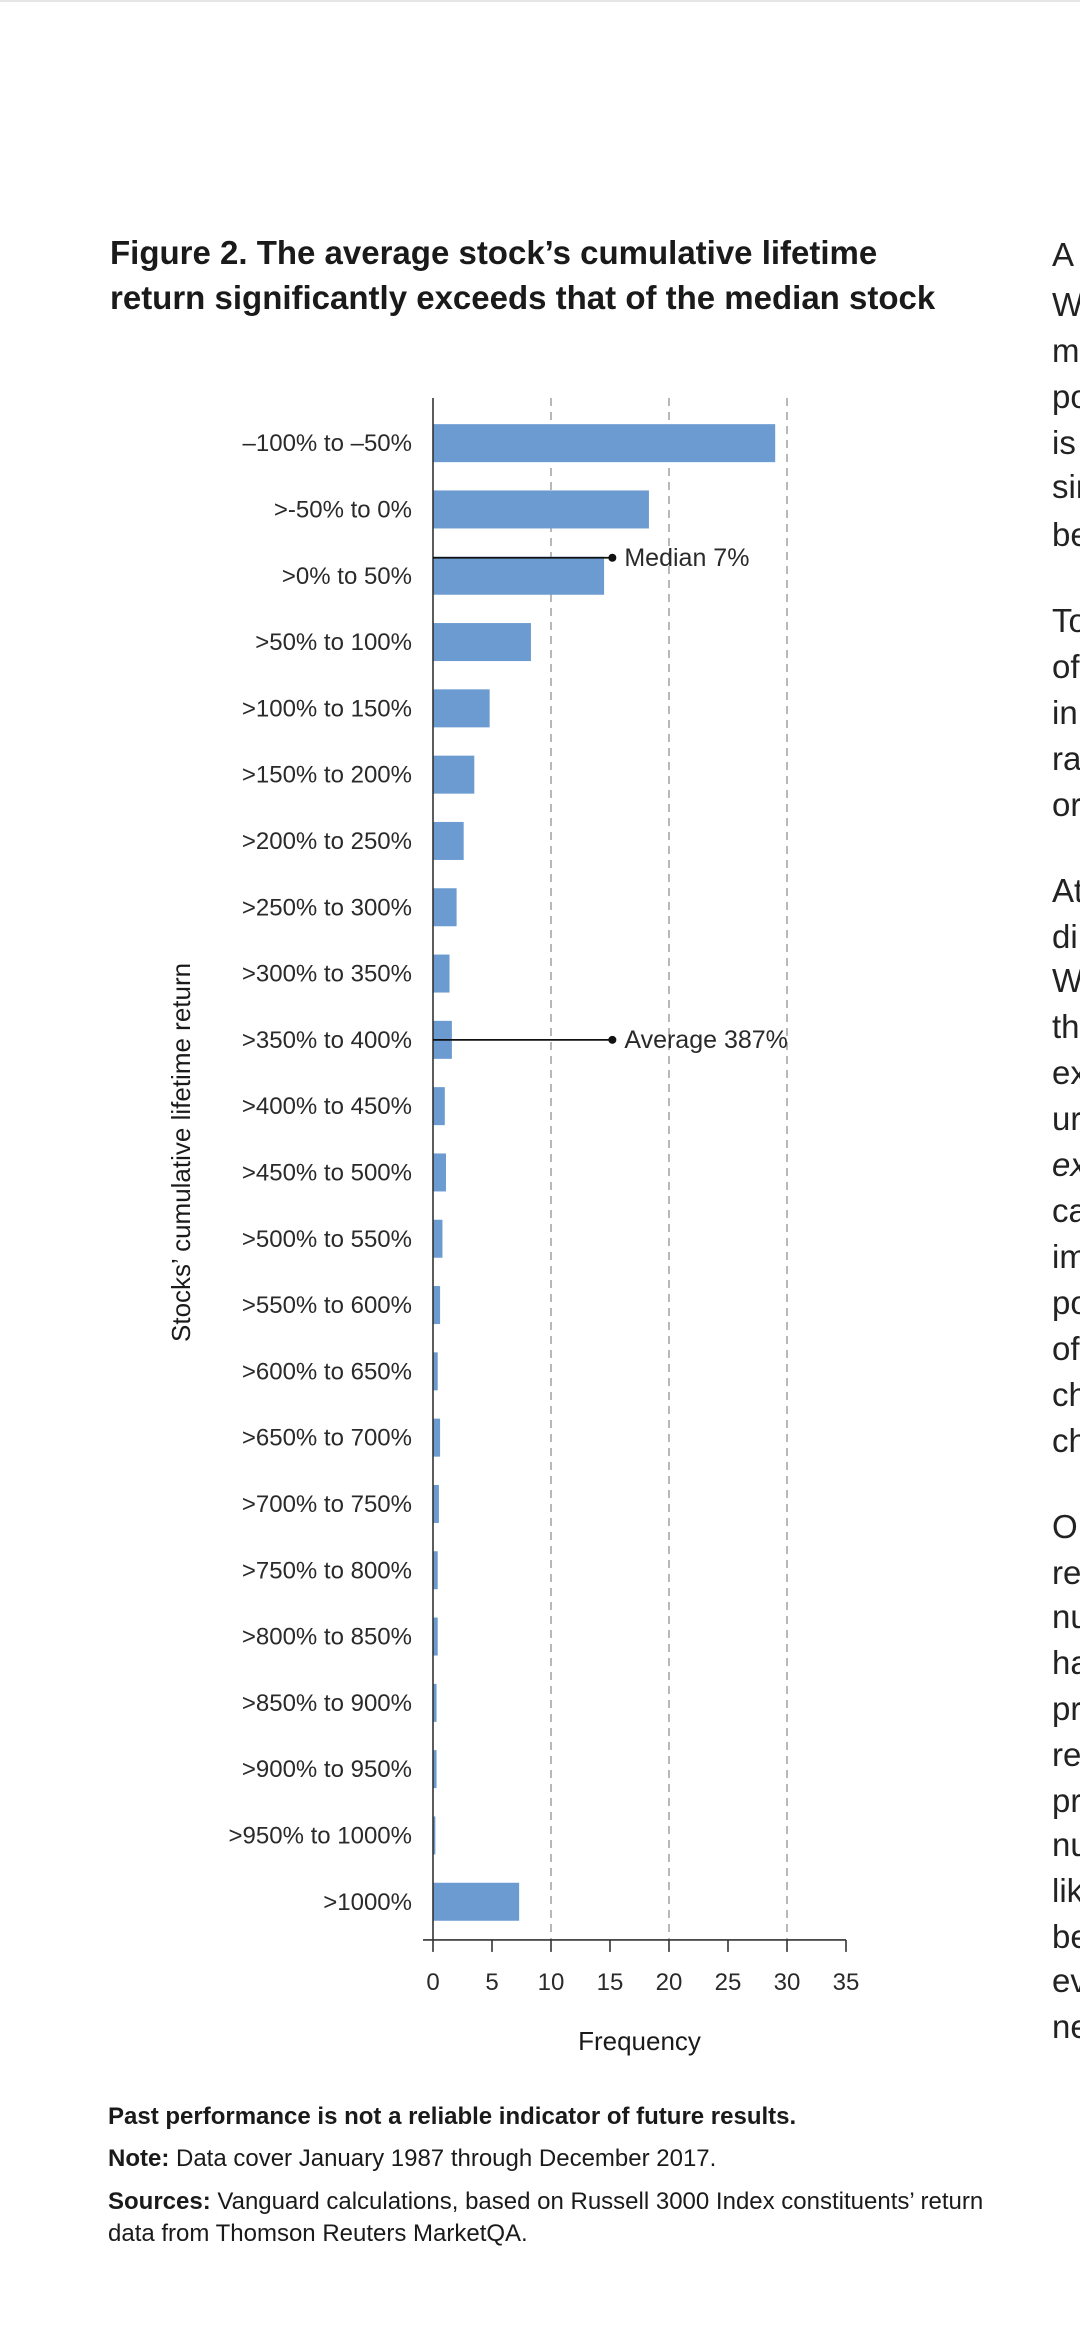 Image resolution: width=1080 pixels, height=2340 pixels. I want to click on cropped-text-fragment: im, so click(1066, 1256).